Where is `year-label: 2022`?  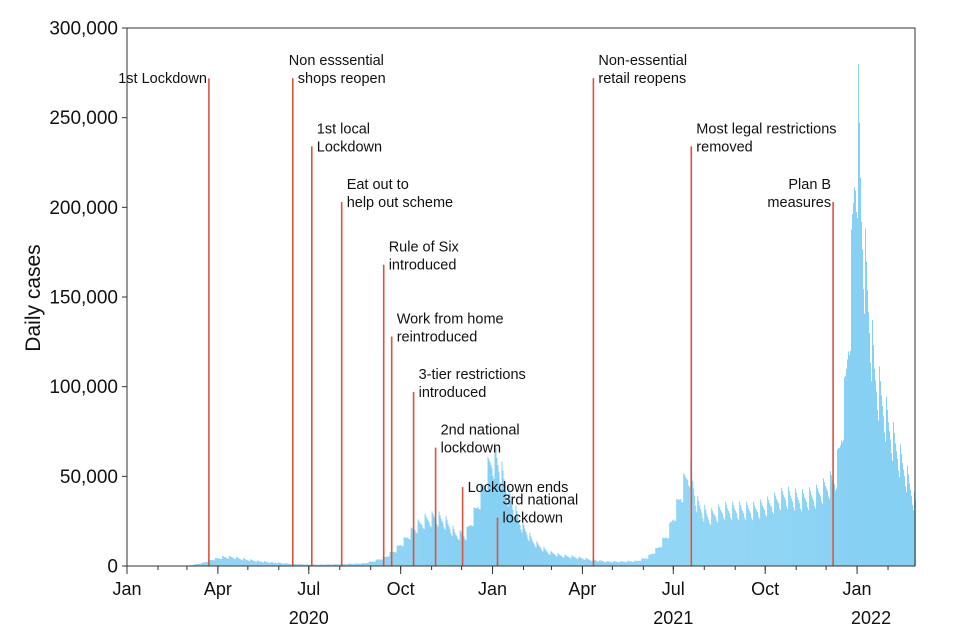 year-label: 2022 is located at coordinates (871, 618).